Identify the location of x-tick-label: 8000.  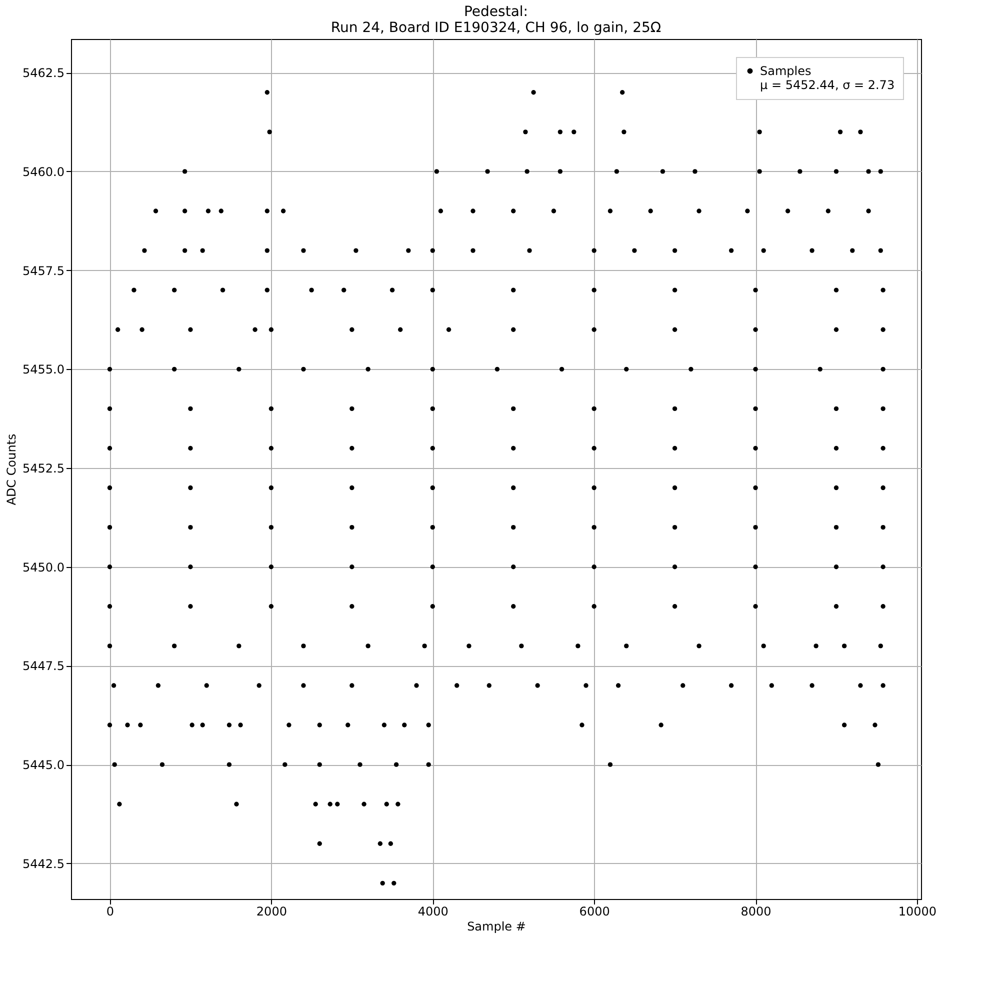
(756, 911).